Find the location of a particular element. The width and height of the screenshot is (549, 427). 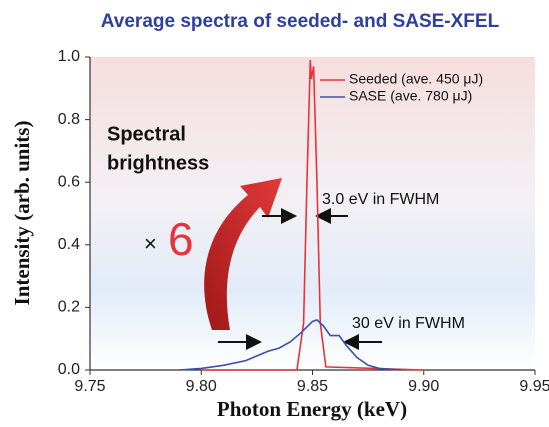

y-tick-label: 0.0 is located at coordinates (69, 369).